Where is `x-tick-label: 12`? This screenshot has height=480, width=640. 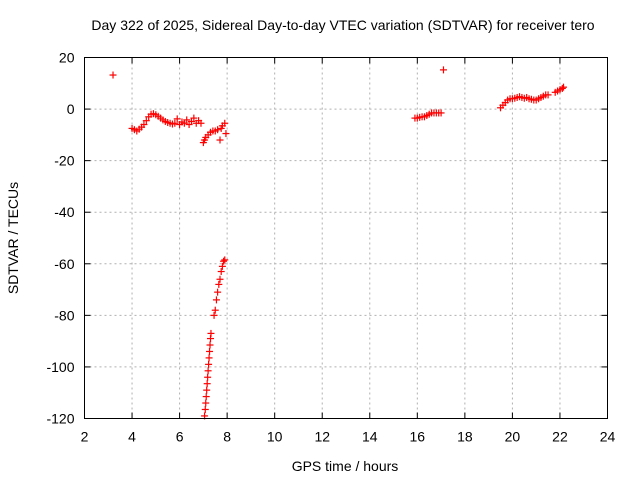 x-tick-label: 12 is located at coordinates (322, 437).